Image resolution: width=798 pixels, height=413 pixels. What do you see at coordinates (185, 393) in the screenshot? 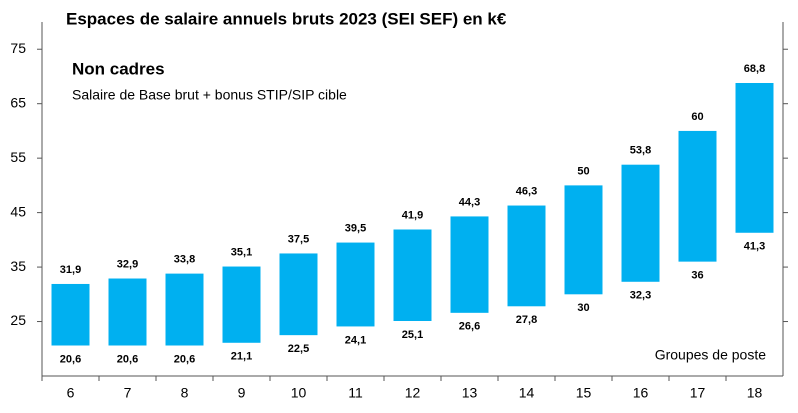
I see `x-tick-label: 8` at bounding box center [185, 393].